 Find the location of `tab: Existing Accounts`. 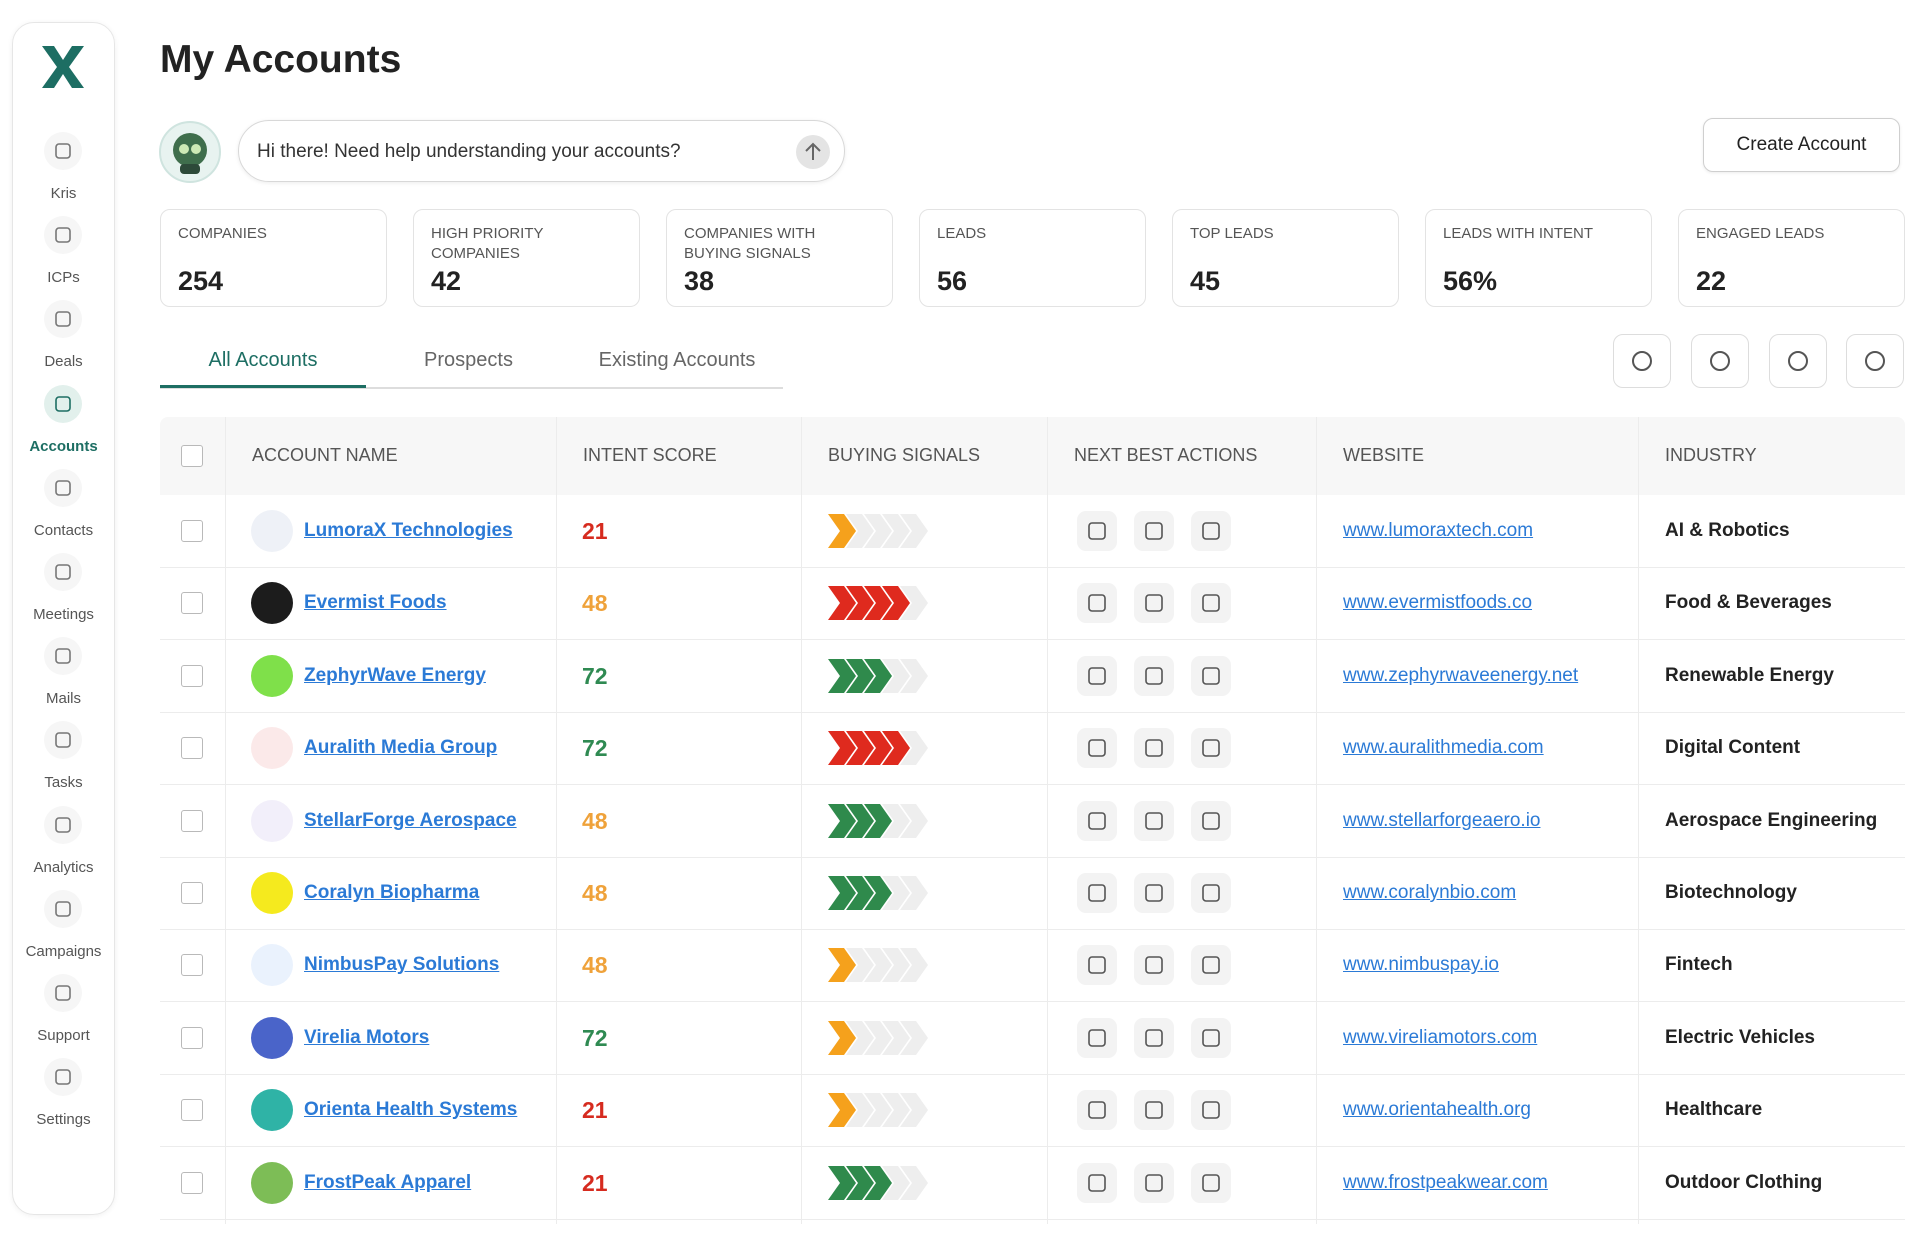

tab: Existing Accounts is located at coordinates (677, 360).